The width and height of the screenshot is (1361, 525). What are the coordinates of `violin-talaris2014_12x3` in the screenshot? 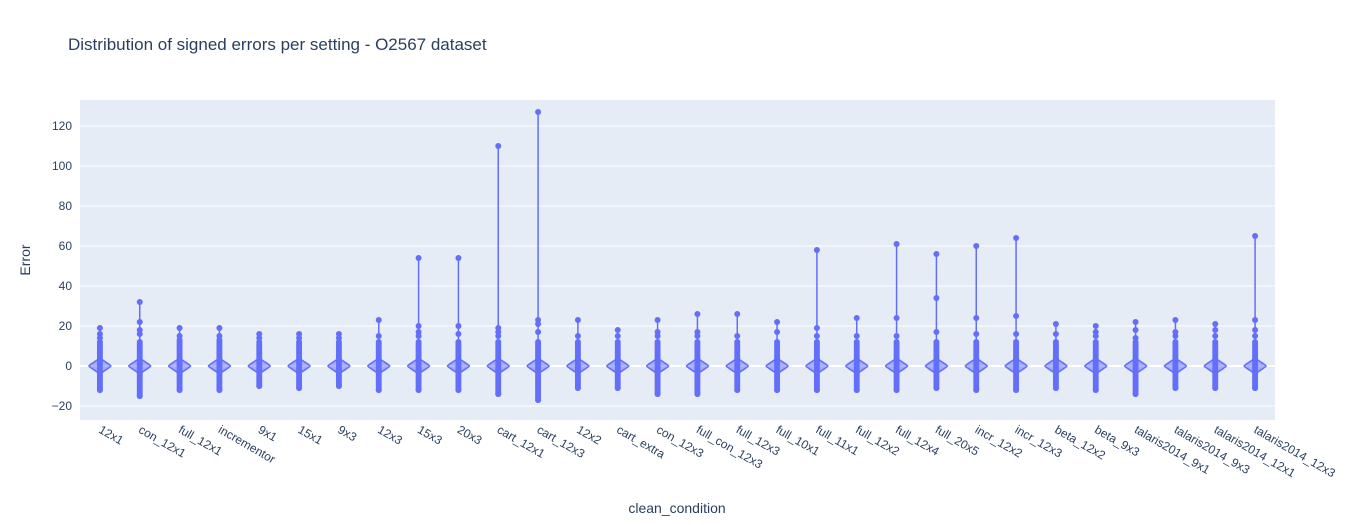 It's located at (1255, 312).